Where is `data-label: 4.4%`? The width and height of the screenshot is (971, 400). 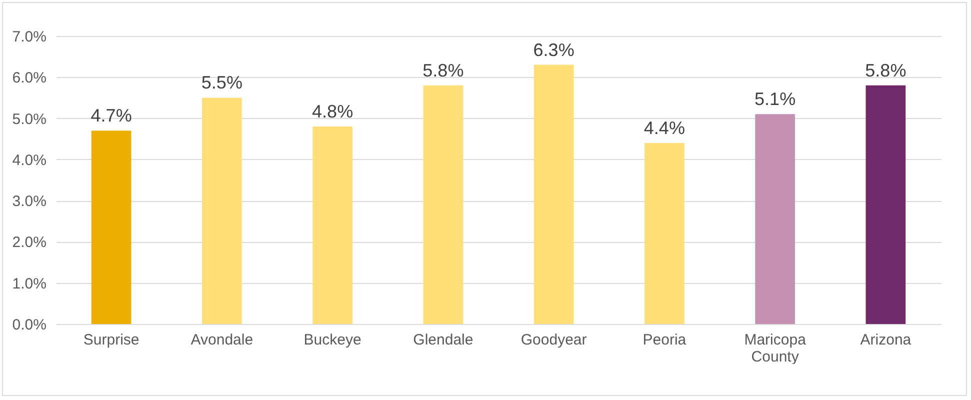 data-label: 4.4% is located at coordinates (664, 128).